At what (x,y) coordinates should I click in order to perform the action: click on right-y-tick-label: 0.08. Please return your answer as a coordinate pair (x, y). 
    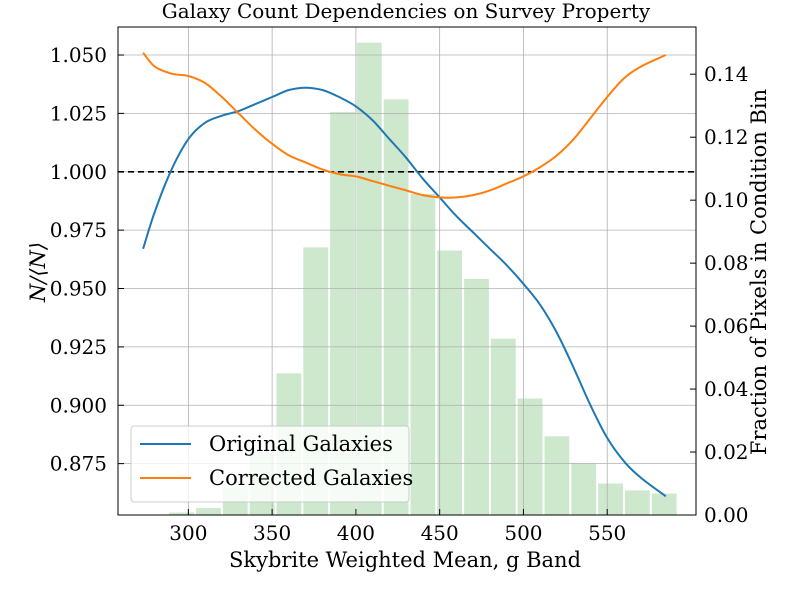
    Looking at the image, I should click on (726, 263).